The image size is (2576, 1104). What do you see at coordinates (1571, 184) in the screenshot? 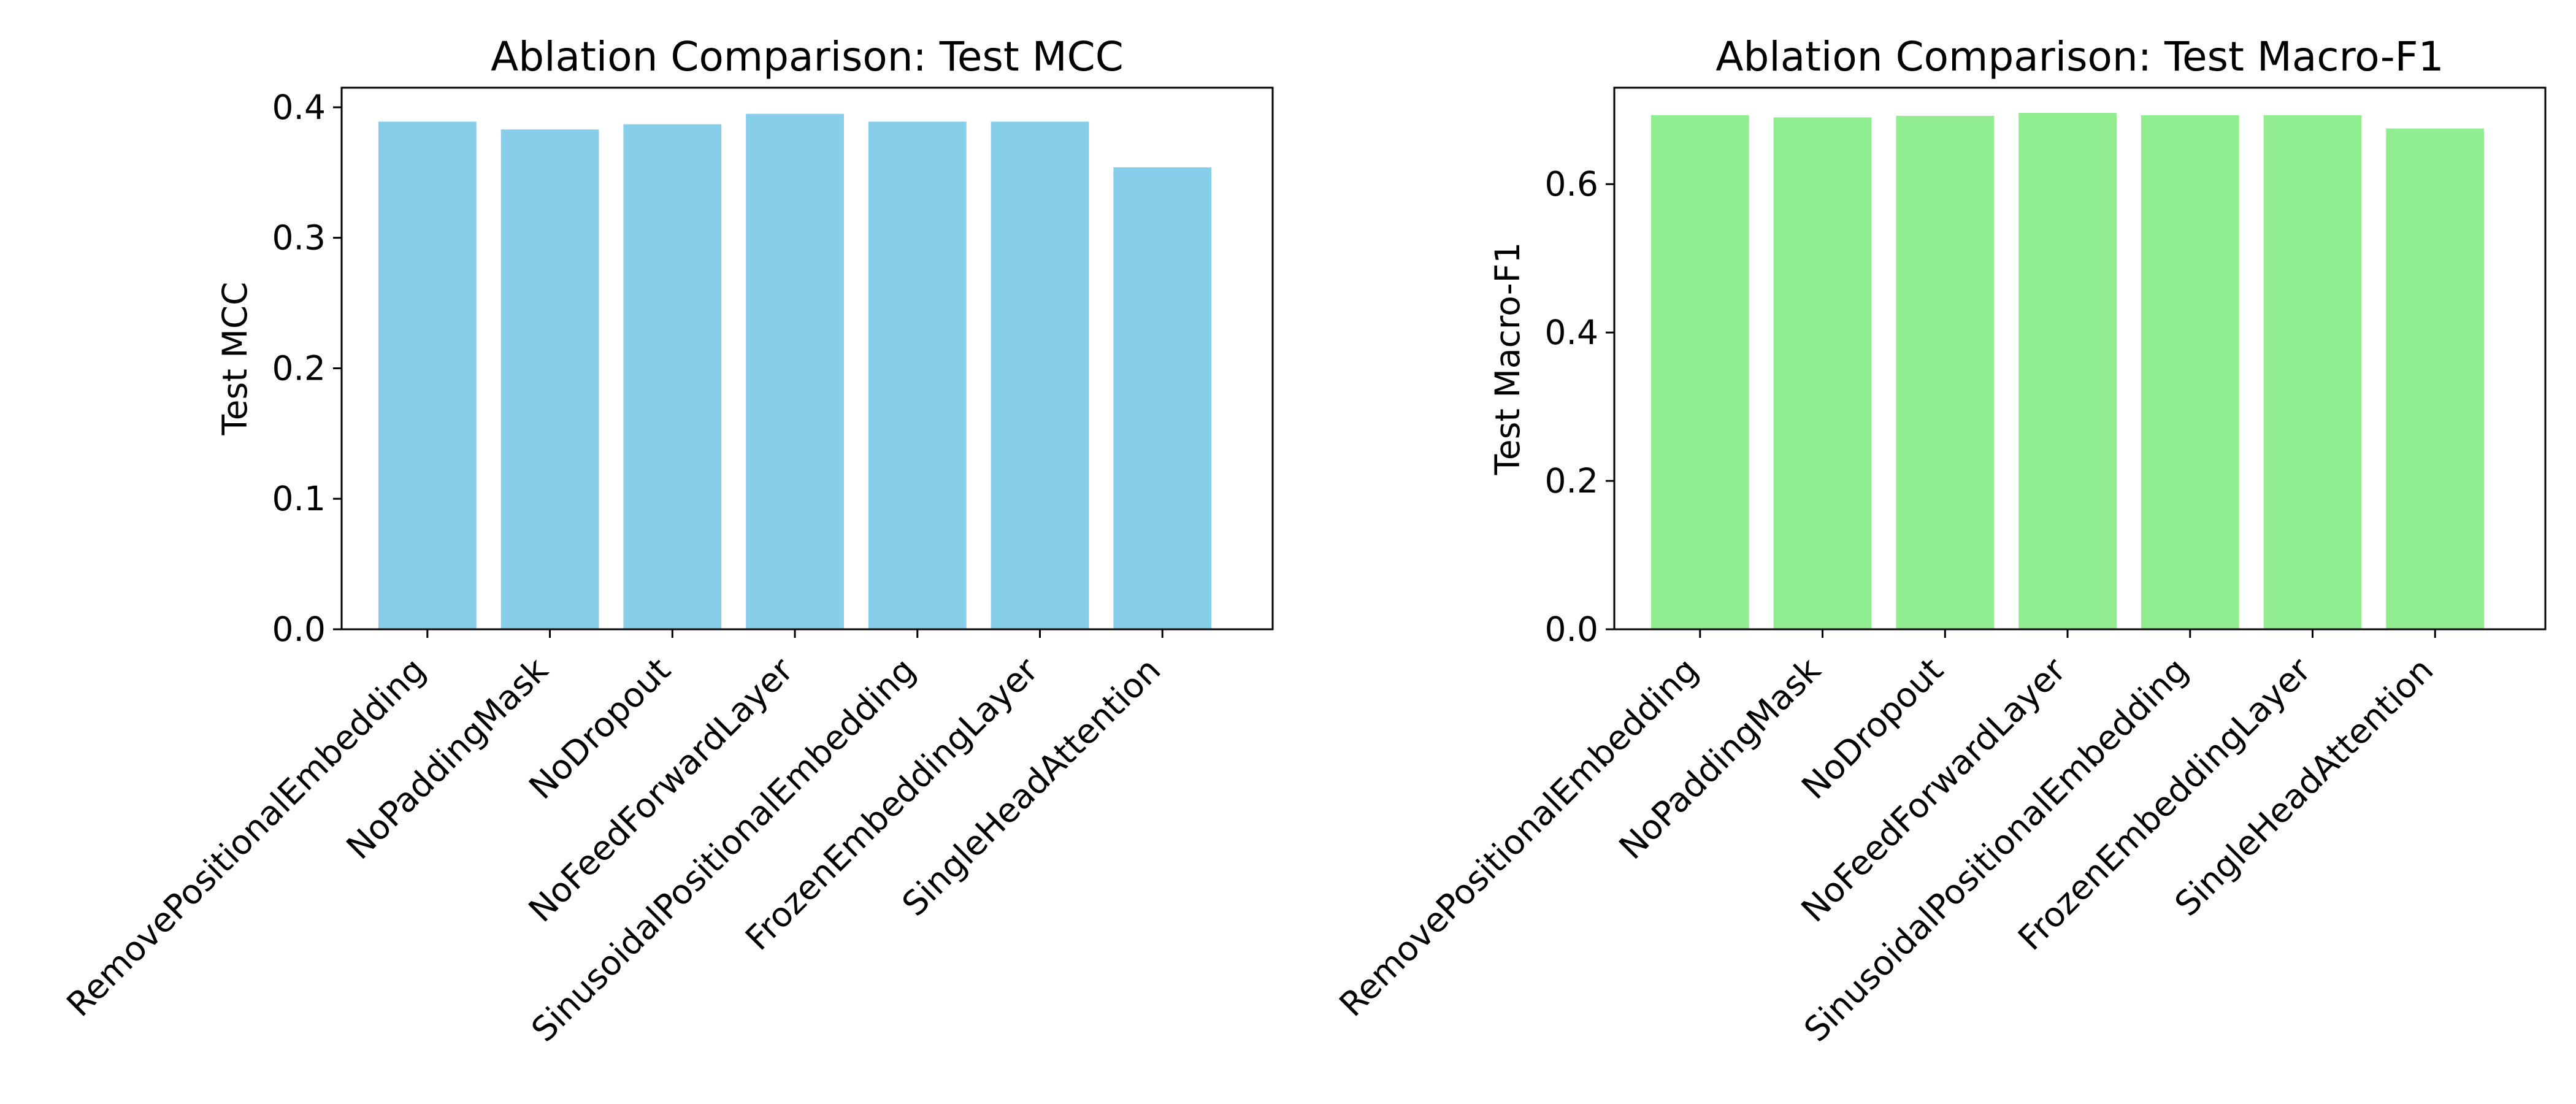
I see `y-tick-label: 0.6` at bounding box center [1571, 184].